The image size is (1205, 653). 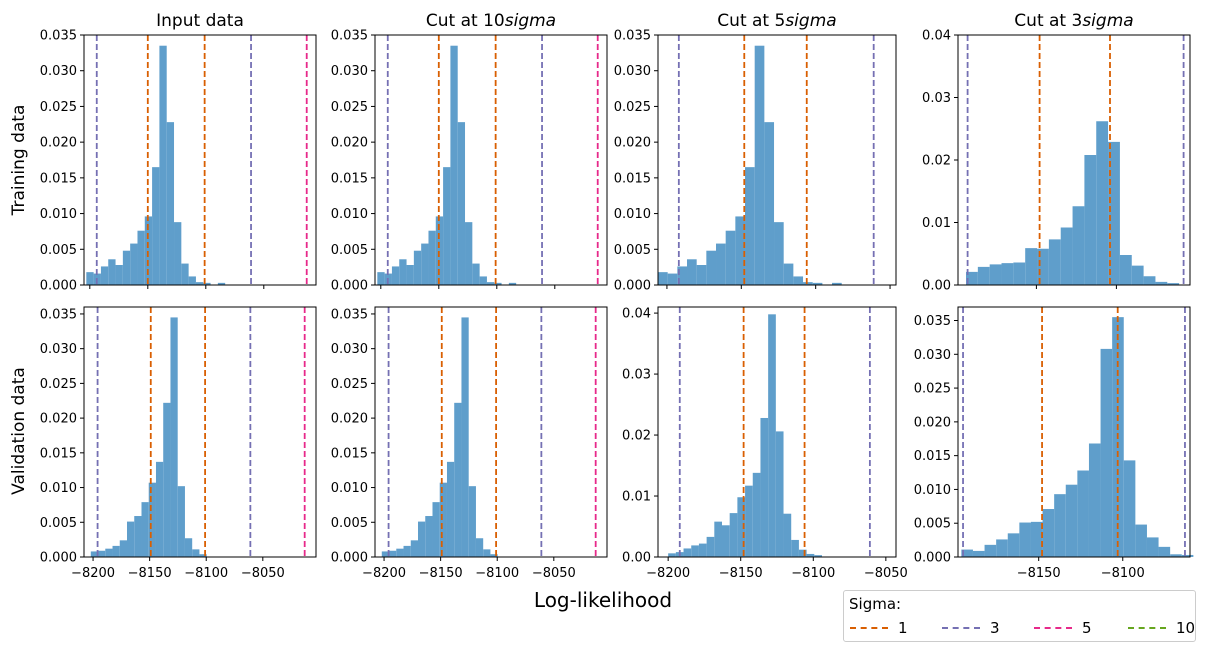 I want to click on y-tick-label: 0.04, so click(x=936, y=36).